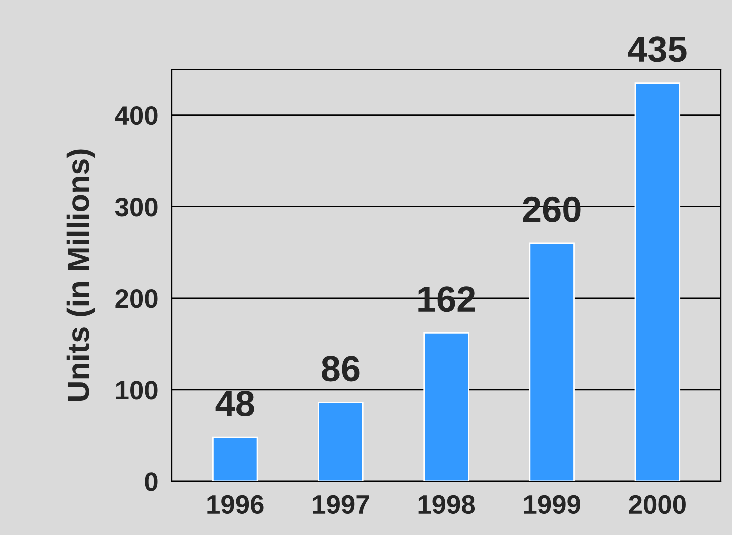  Describe the element at coordinates (136, 116) in the screenshot. I see `y-tick-label: 400` at that location.